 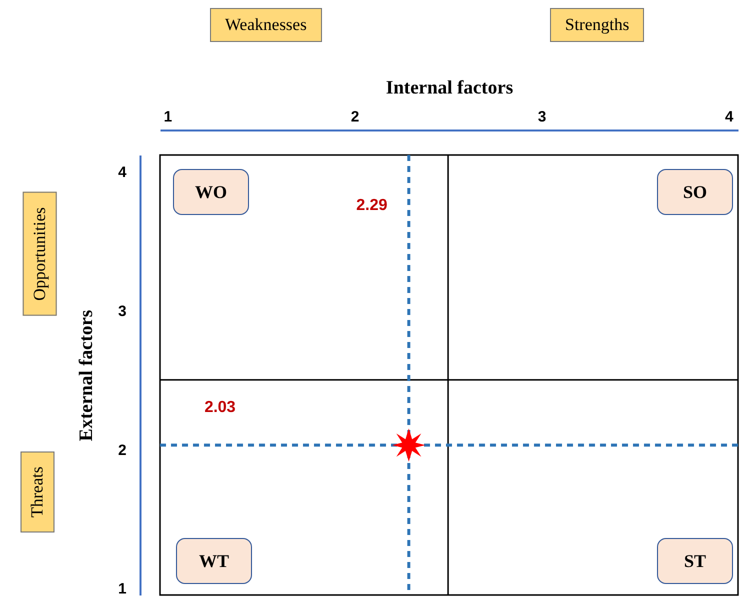 I want to click on x-tick-label: 1, so click(x=168, y=117).